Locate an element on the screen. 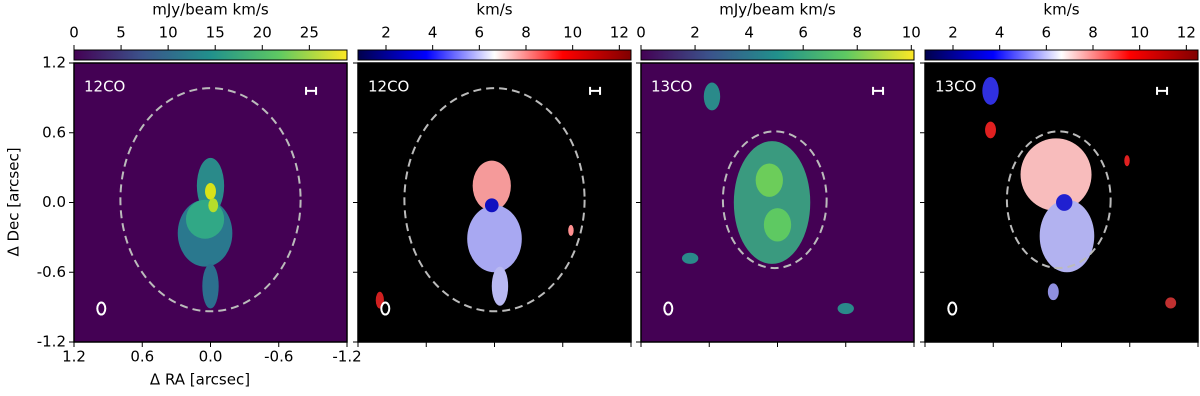 The image size is (1200, 396). colorbar-tick-label: 5 is located at coordinates (121, 33).